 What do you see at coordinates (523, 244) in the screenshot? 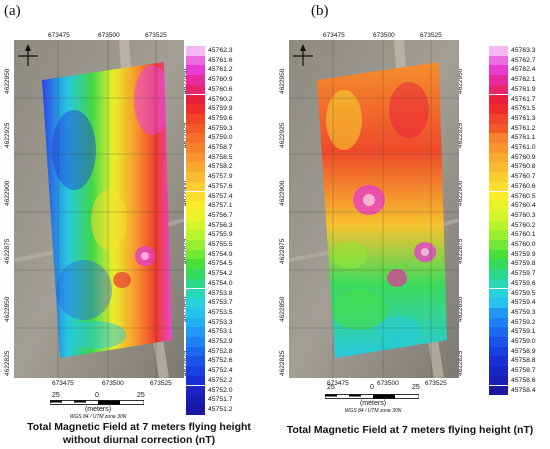
I see `legend-label: 45760.0` at bounding box center [523, 244].